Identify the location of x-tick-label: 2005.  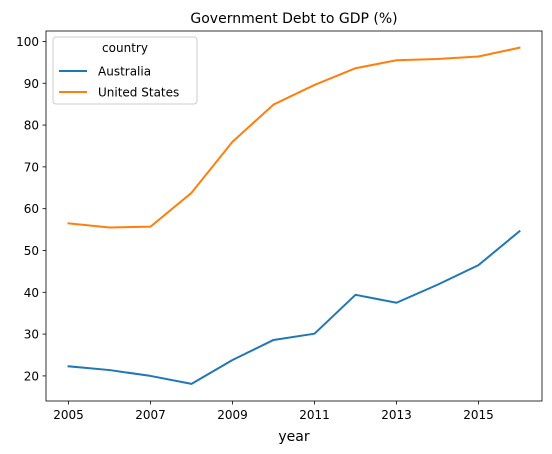
(68, 415).